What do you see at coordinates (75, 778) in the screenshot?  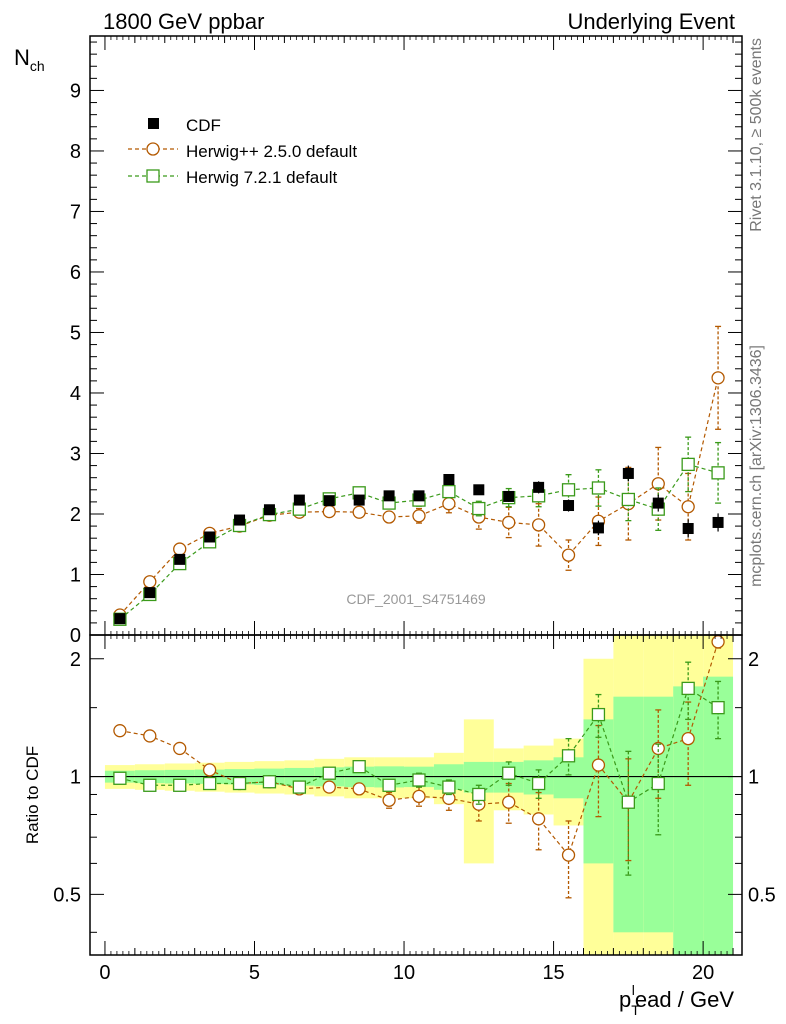 I see `ratio-y-tick-label-left: 1` at bounding box center [75, 778].